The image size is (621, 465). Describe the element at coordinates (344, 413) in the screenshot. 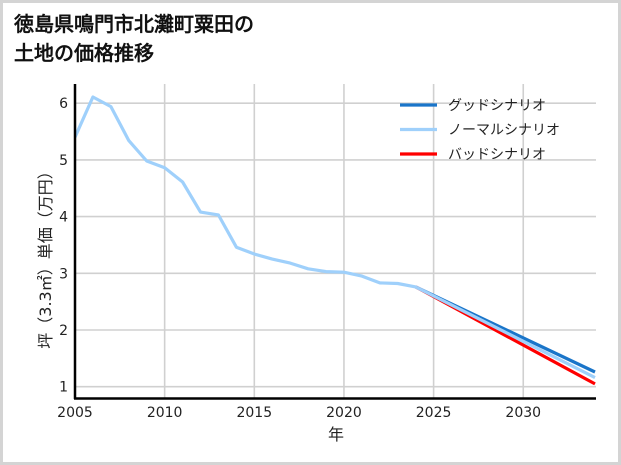

I see `x-tick-label: 2020` at that location.